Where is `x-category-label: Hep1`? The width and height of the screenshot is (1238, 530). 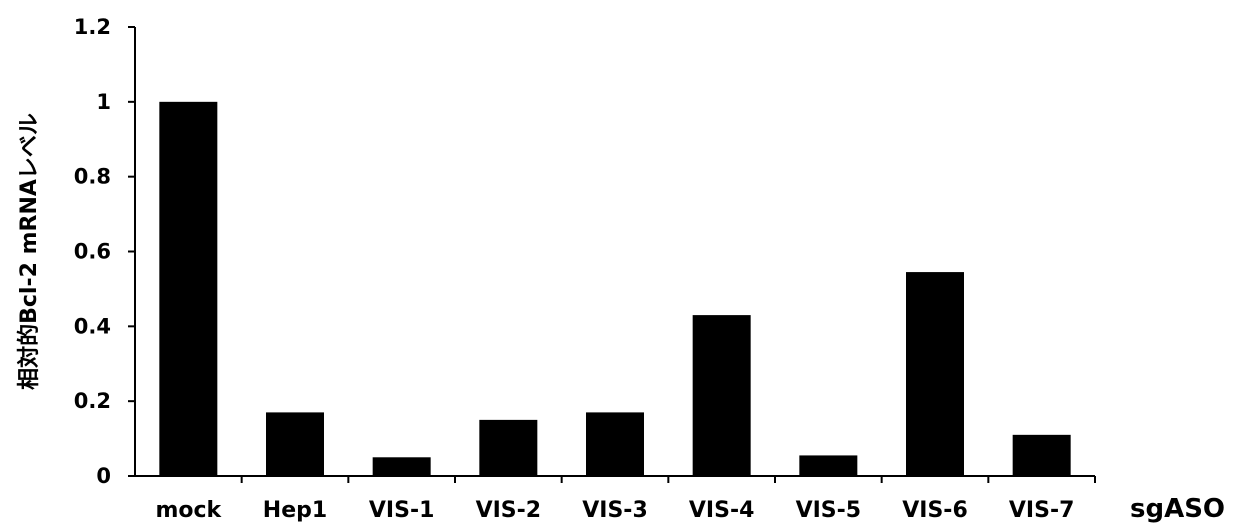 x-category-label: Hep1 is located at coordinates (295, 510).